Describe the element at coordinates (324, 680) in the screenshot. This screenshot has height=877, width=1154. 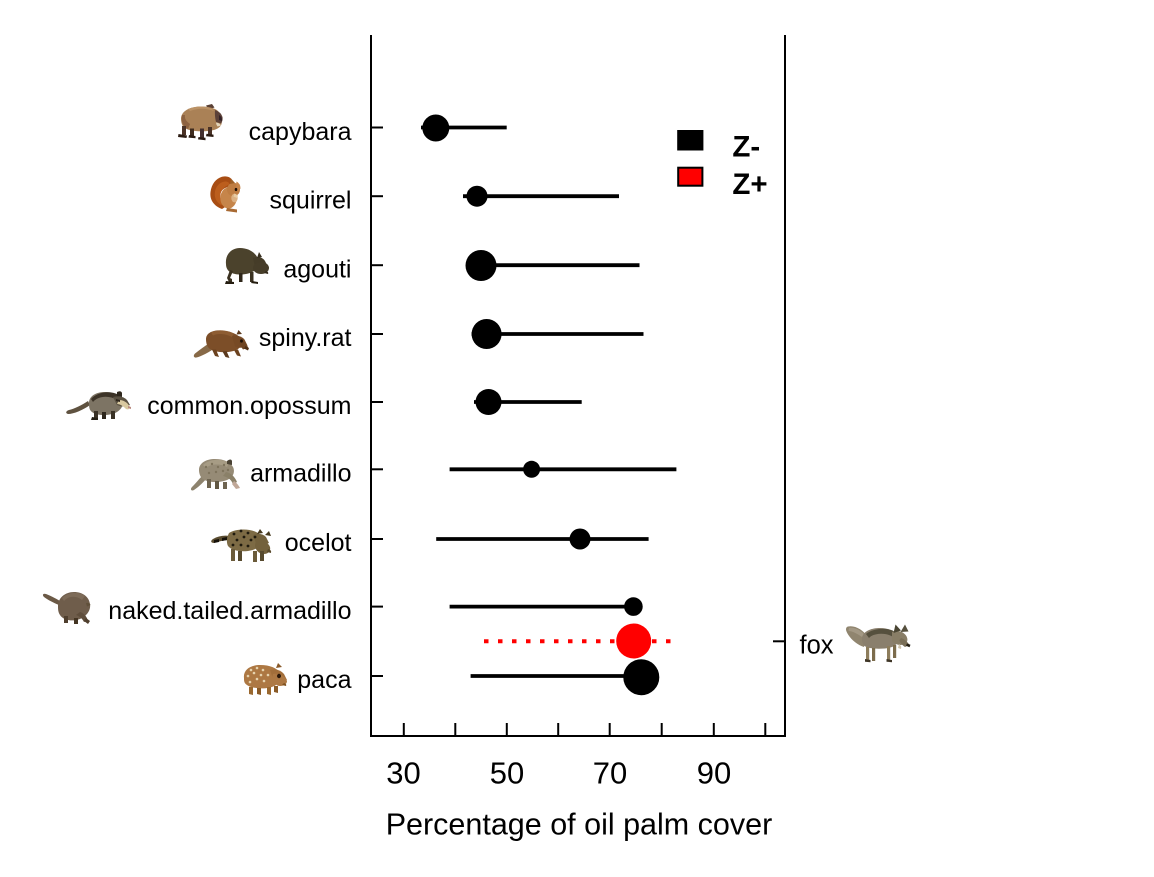
I see `svg-text: paca` at that location.